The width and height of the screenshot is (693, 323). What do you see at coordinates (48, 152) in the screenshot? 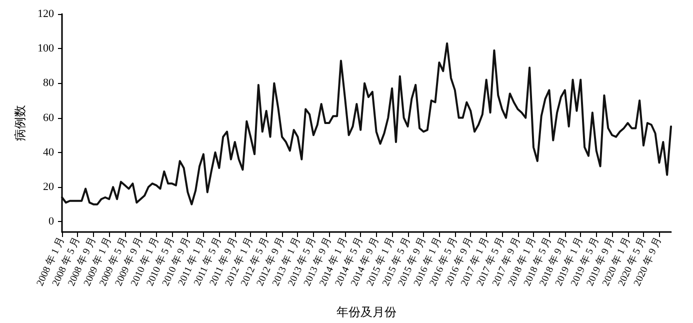
I see `y-tick-label: 40` at bounding box center [48, 152].